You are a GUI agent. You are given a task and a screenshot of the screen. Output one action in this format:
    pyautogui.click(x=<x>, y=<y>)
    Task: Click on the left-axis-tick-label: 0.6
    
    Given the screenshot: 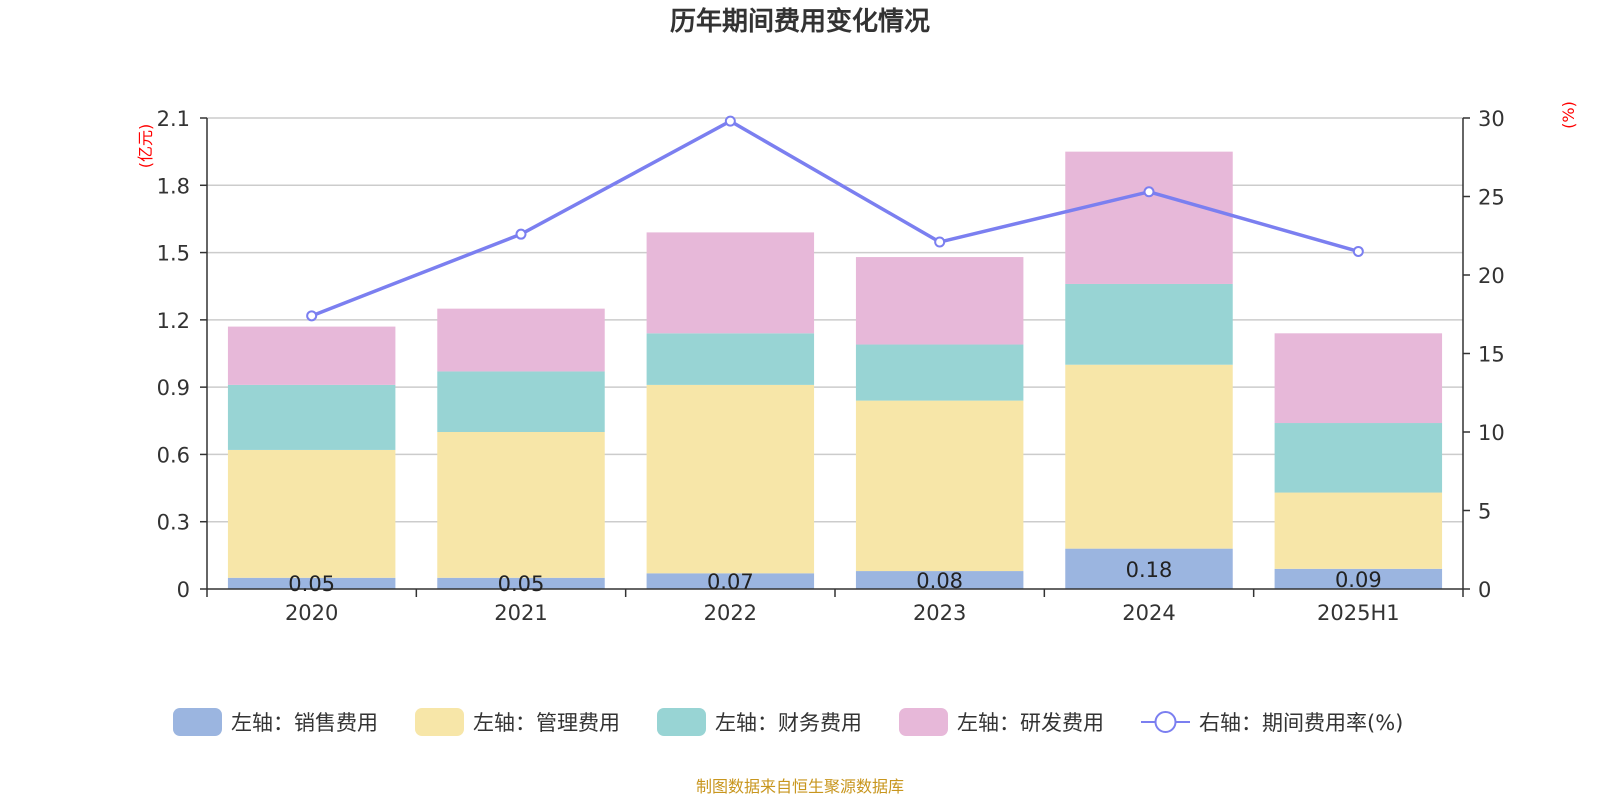 What is the action you would take?
    pyautogui.click(x=173, y=455)
    